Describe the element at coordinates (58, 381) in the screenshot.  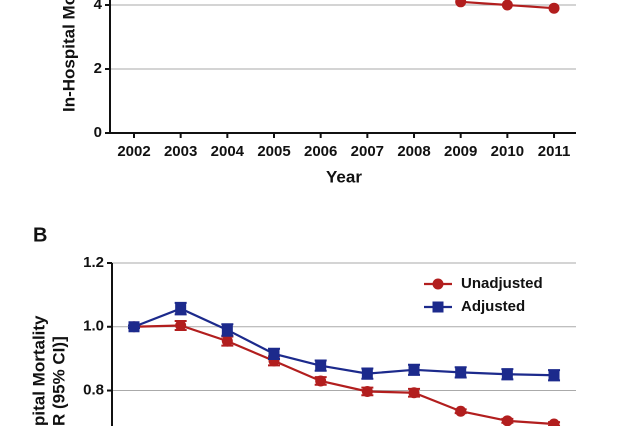
I see `y-axis-label: R (95% CI)]` at that location.